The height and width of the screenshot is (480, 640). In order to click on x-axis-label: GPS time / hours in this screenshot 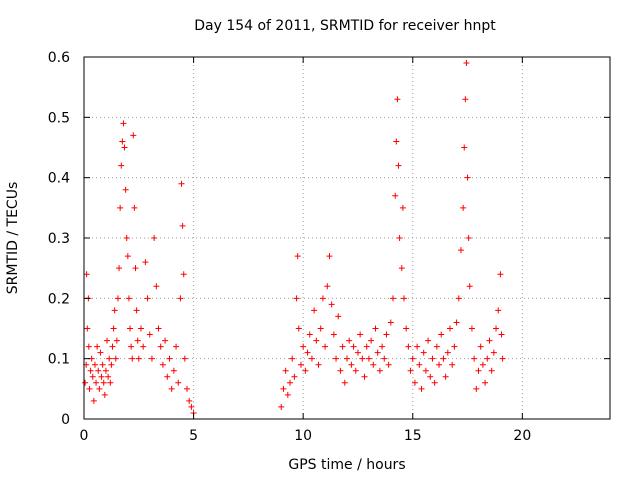, I will do `click(347, 465)`.